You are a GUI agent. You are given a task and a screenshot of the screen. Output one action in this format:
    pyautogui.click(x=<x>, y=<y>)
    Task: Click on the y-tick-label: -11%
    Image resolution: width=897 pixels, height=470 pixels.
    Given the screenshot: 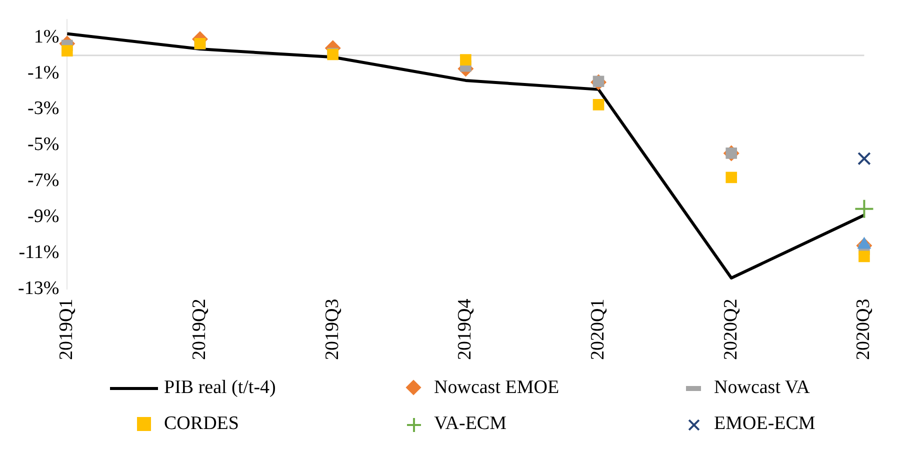 What is the action you would take?
    pyautogui.click(x=39, y=252)
    